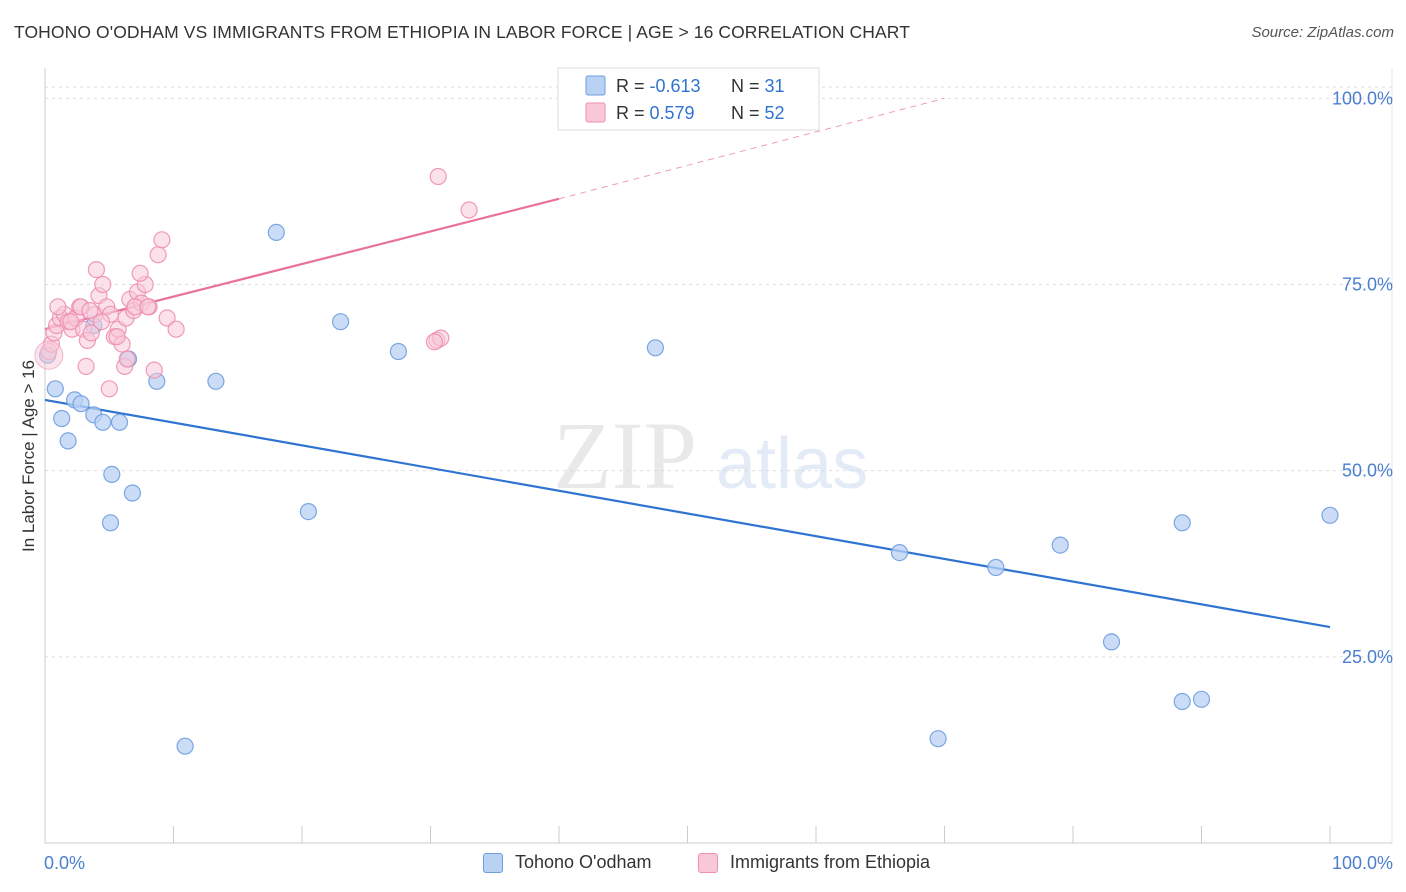 The height and width of the screenshot is (892, 1406). What do you see at coordinates (633, 86) in the screenshot?
I see `legend-r-label-1: R =` at bounding box center [633, 86].